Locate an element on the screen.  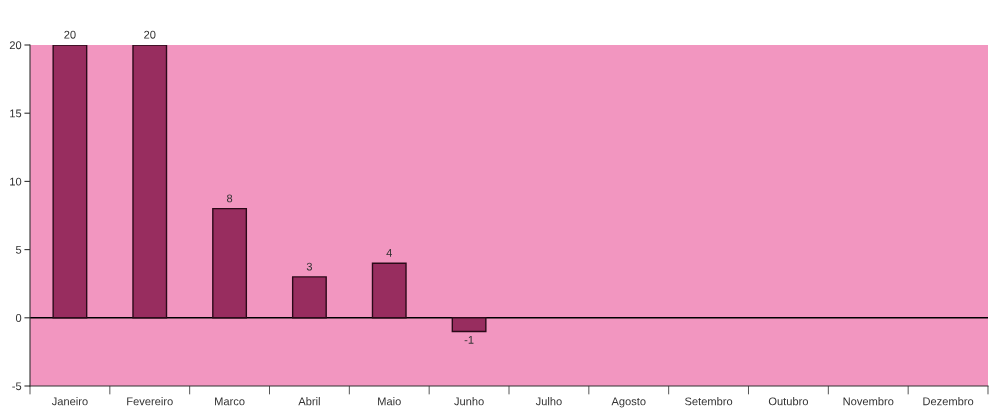
y-tick-label: 20 is located at coordinates (15, 45).